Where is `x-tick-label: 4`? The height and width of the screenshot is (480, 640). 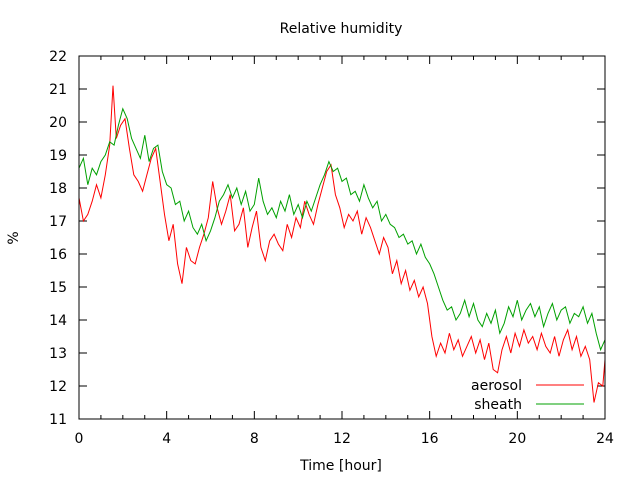
x-tick-label: 4 is located at coordinates (166, 439).